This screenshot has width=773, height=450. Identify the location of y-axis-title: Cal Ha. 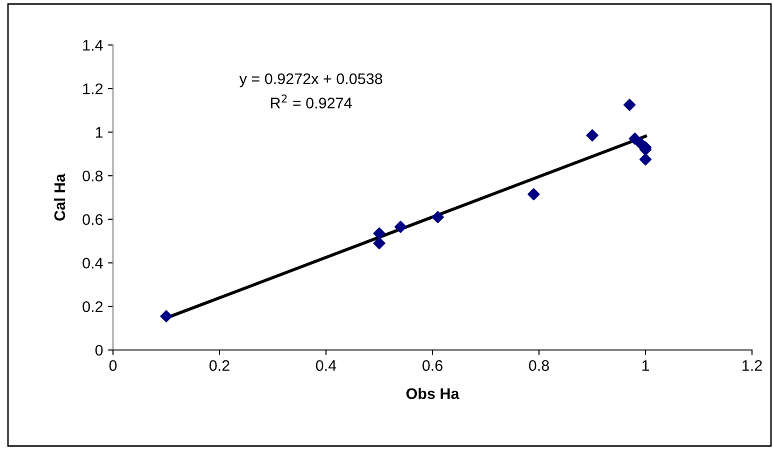
(60, 197).